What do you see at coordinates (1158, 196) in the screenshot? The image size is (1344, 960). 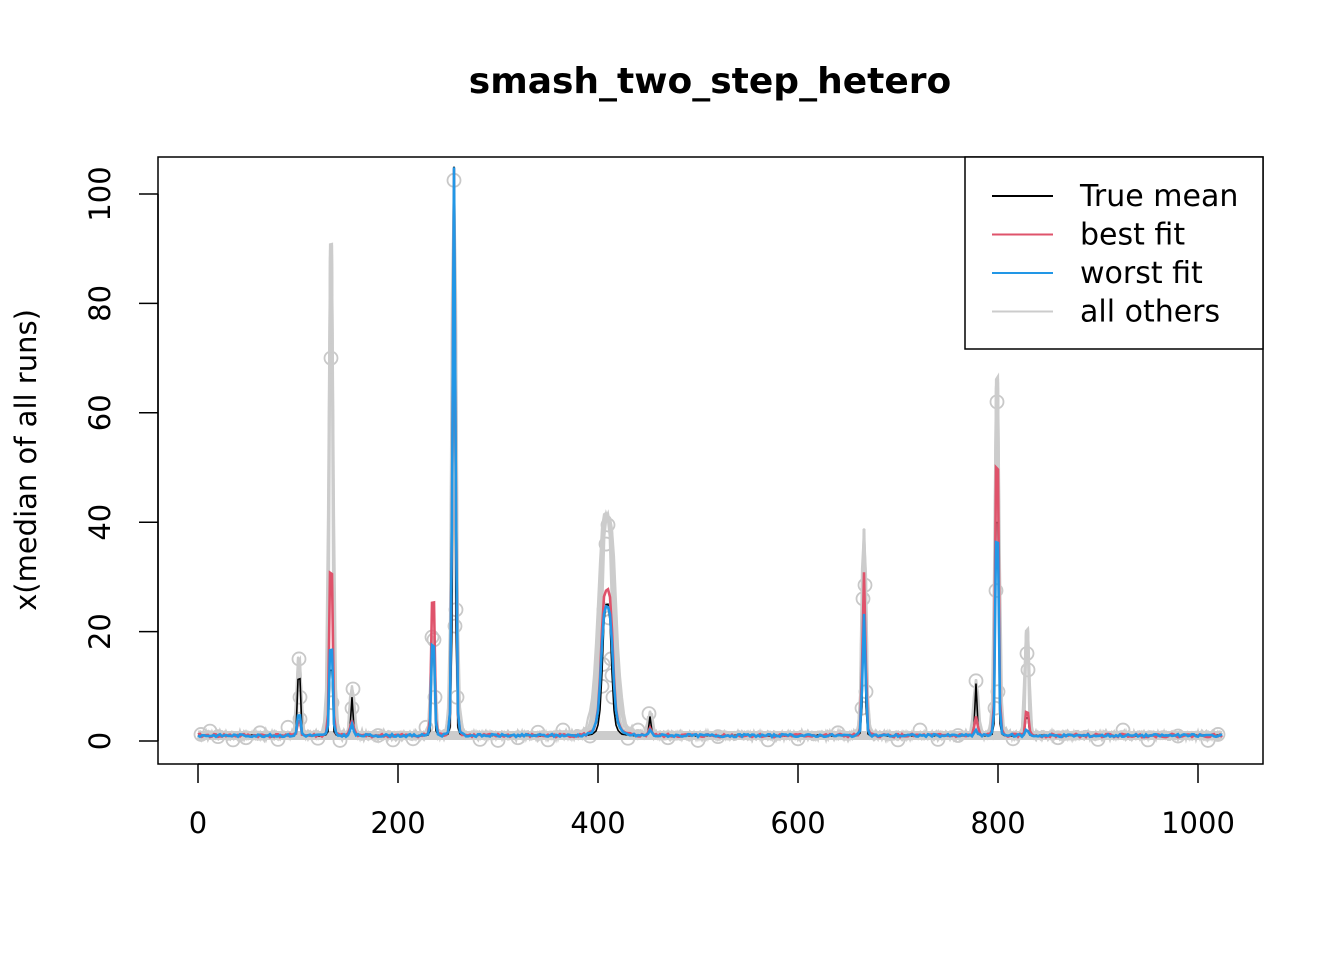 I see `legend-label: True mean` at bounding box center [1158, 196].